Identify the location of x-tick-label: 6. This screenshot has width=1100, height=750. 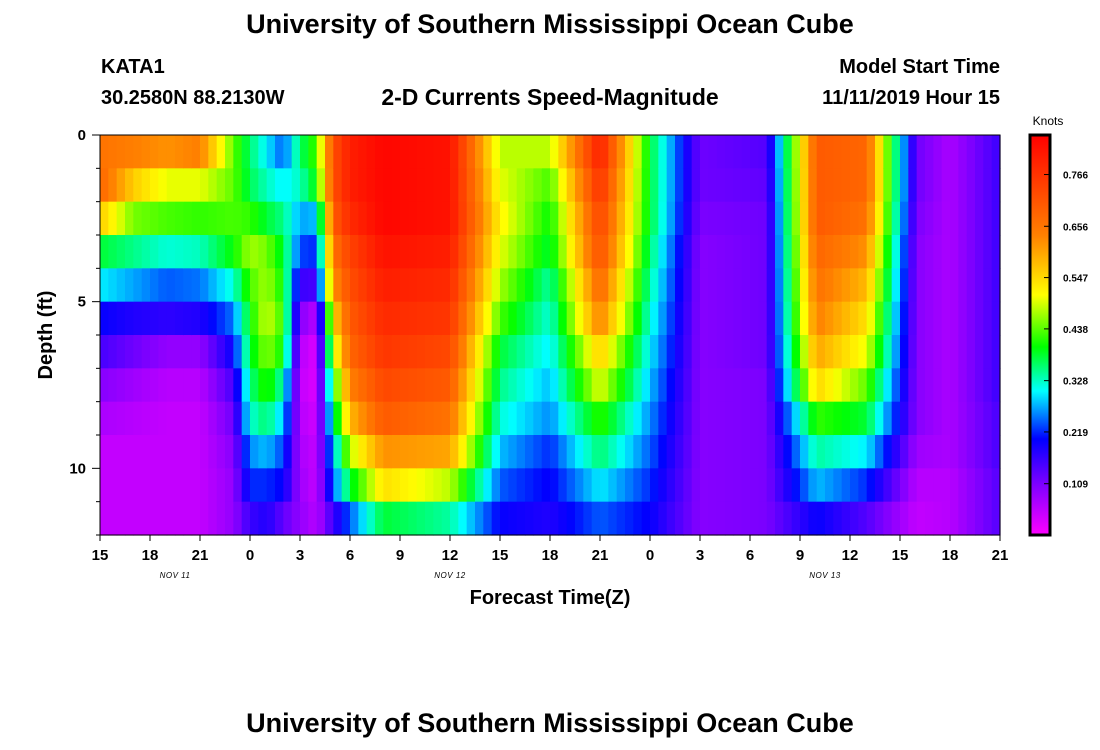
(750, 555).